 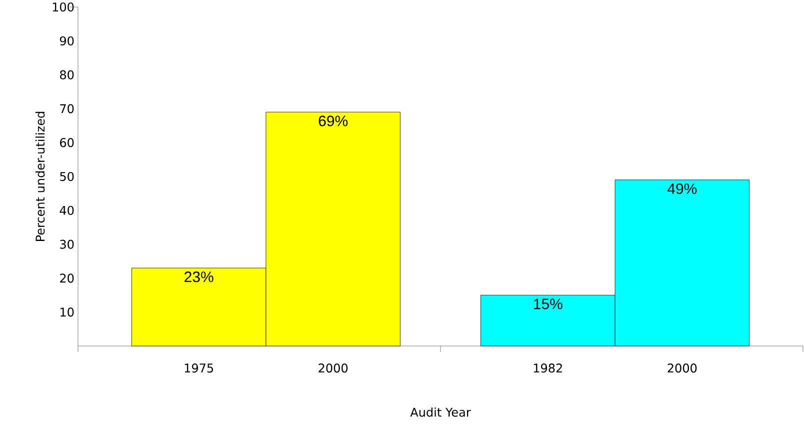 What do you see at coordinates (67, 143) in the screenshot?
I see `y-tick-label: 60` at bounding box center [67, 143].